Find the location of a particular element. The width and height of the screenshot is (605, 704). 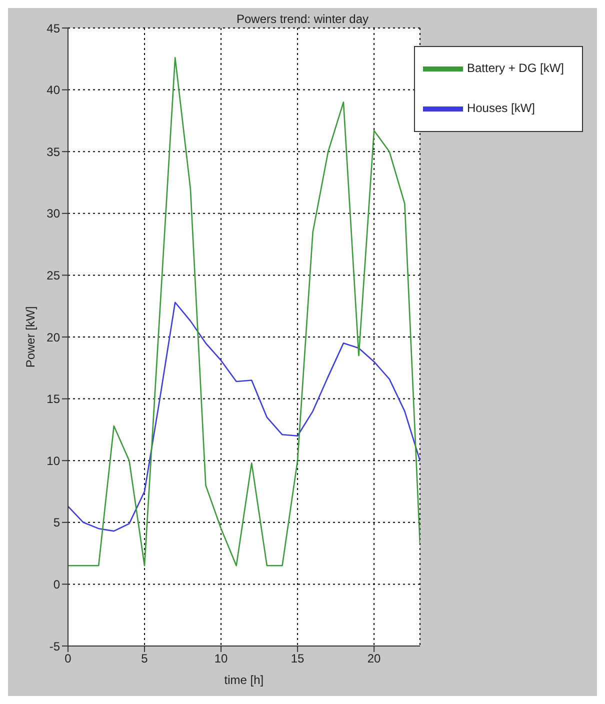

y-tick-label: 25 is located at coordinates (53, 275).